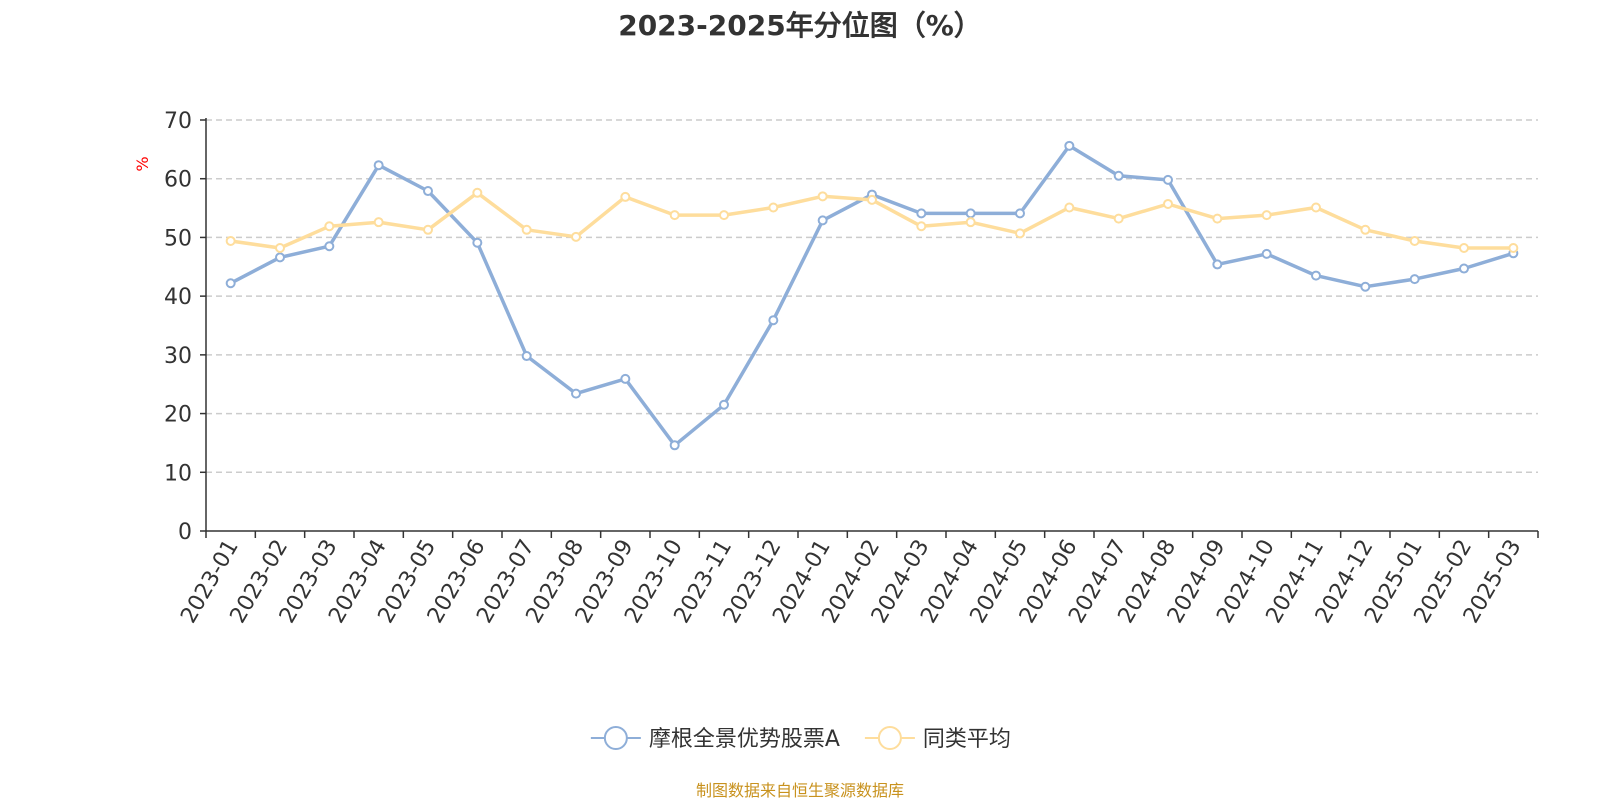  I want to click on y-tick-label: 40, so click(178, 297).